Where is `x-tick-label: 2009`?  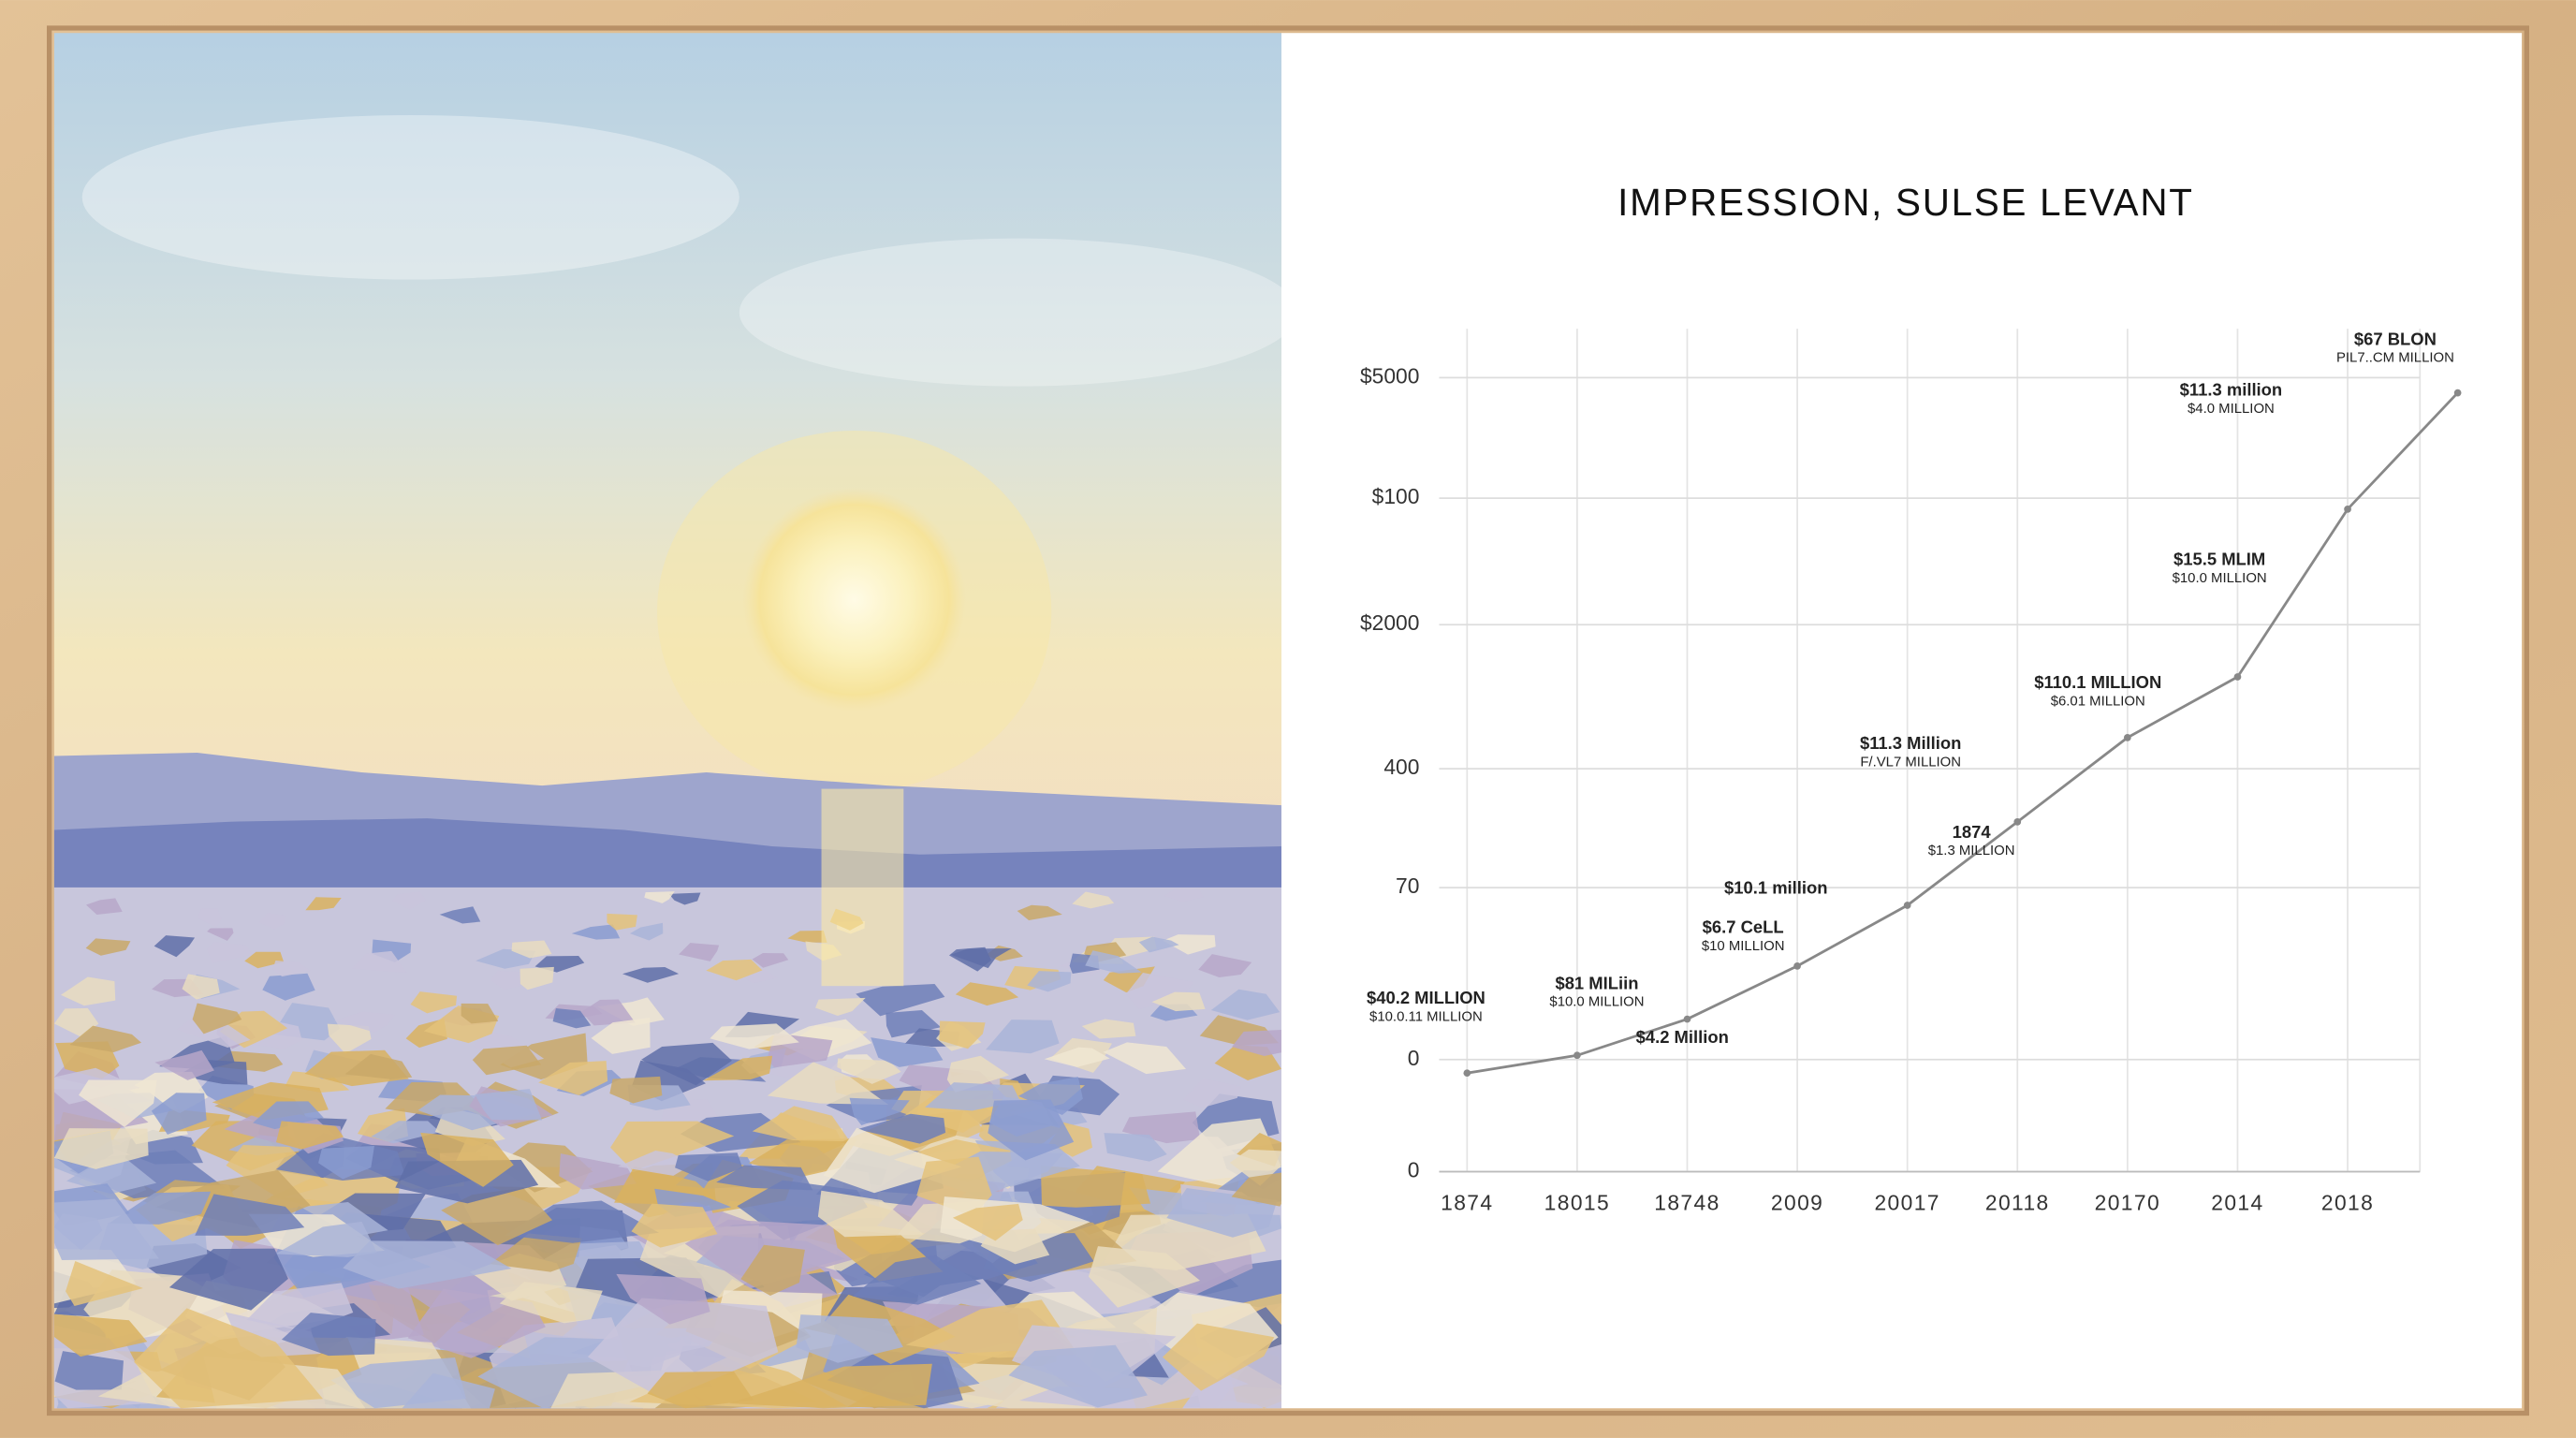
x-tick-label: 2009 is located at coordinates (1797, 1203).